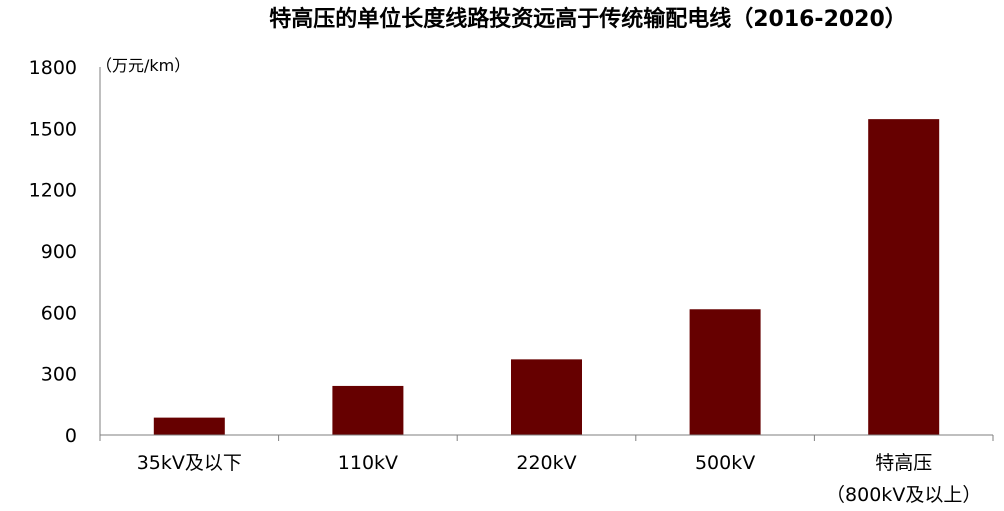 The height and width of the screenshot is (511, 1004). I want to click on x-axis-categories: 35kV及以下 110kV 220kV 500kV 特高压 （800kV及以上）, so click(559, 479).